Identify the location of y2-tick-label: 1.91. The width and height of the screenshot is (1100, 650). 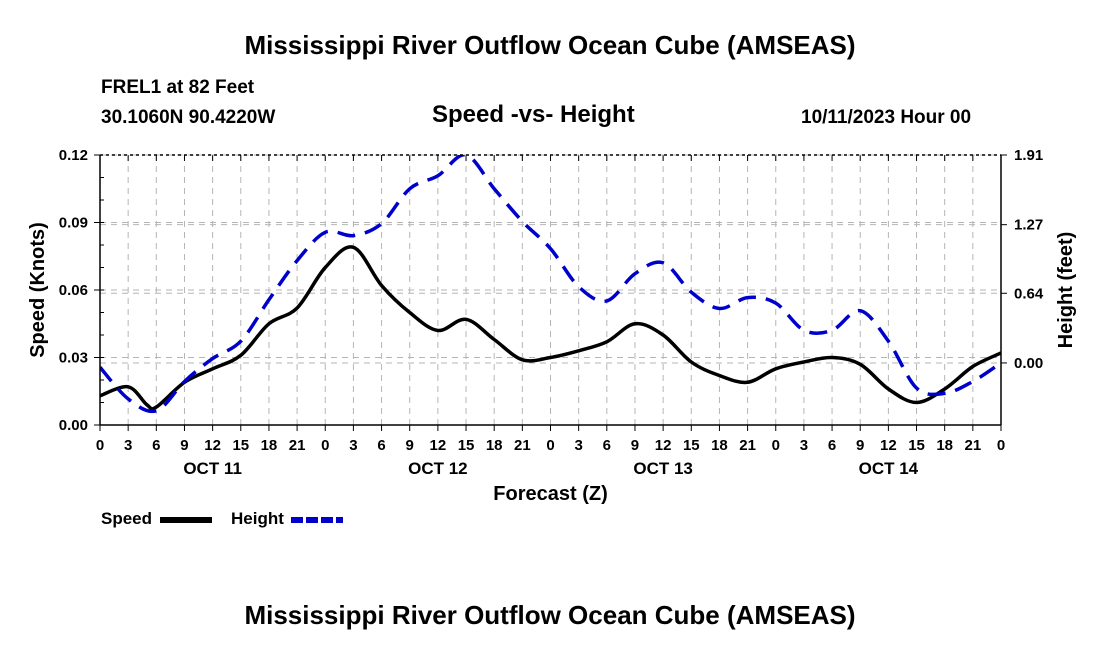
(1028, 155).